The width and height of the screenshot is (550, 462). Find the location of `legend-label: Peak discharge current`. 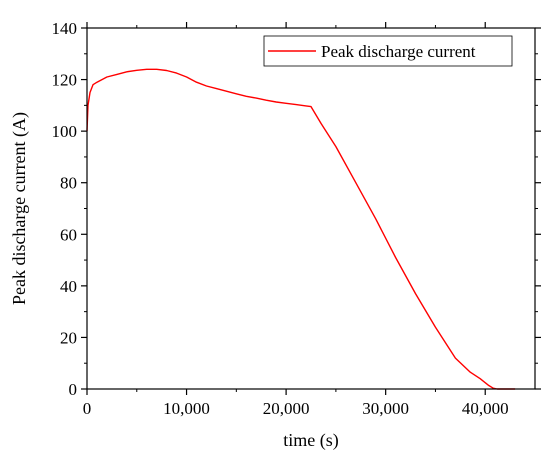

legend-label: Peak discharge current is located at coordinates (398, 51).